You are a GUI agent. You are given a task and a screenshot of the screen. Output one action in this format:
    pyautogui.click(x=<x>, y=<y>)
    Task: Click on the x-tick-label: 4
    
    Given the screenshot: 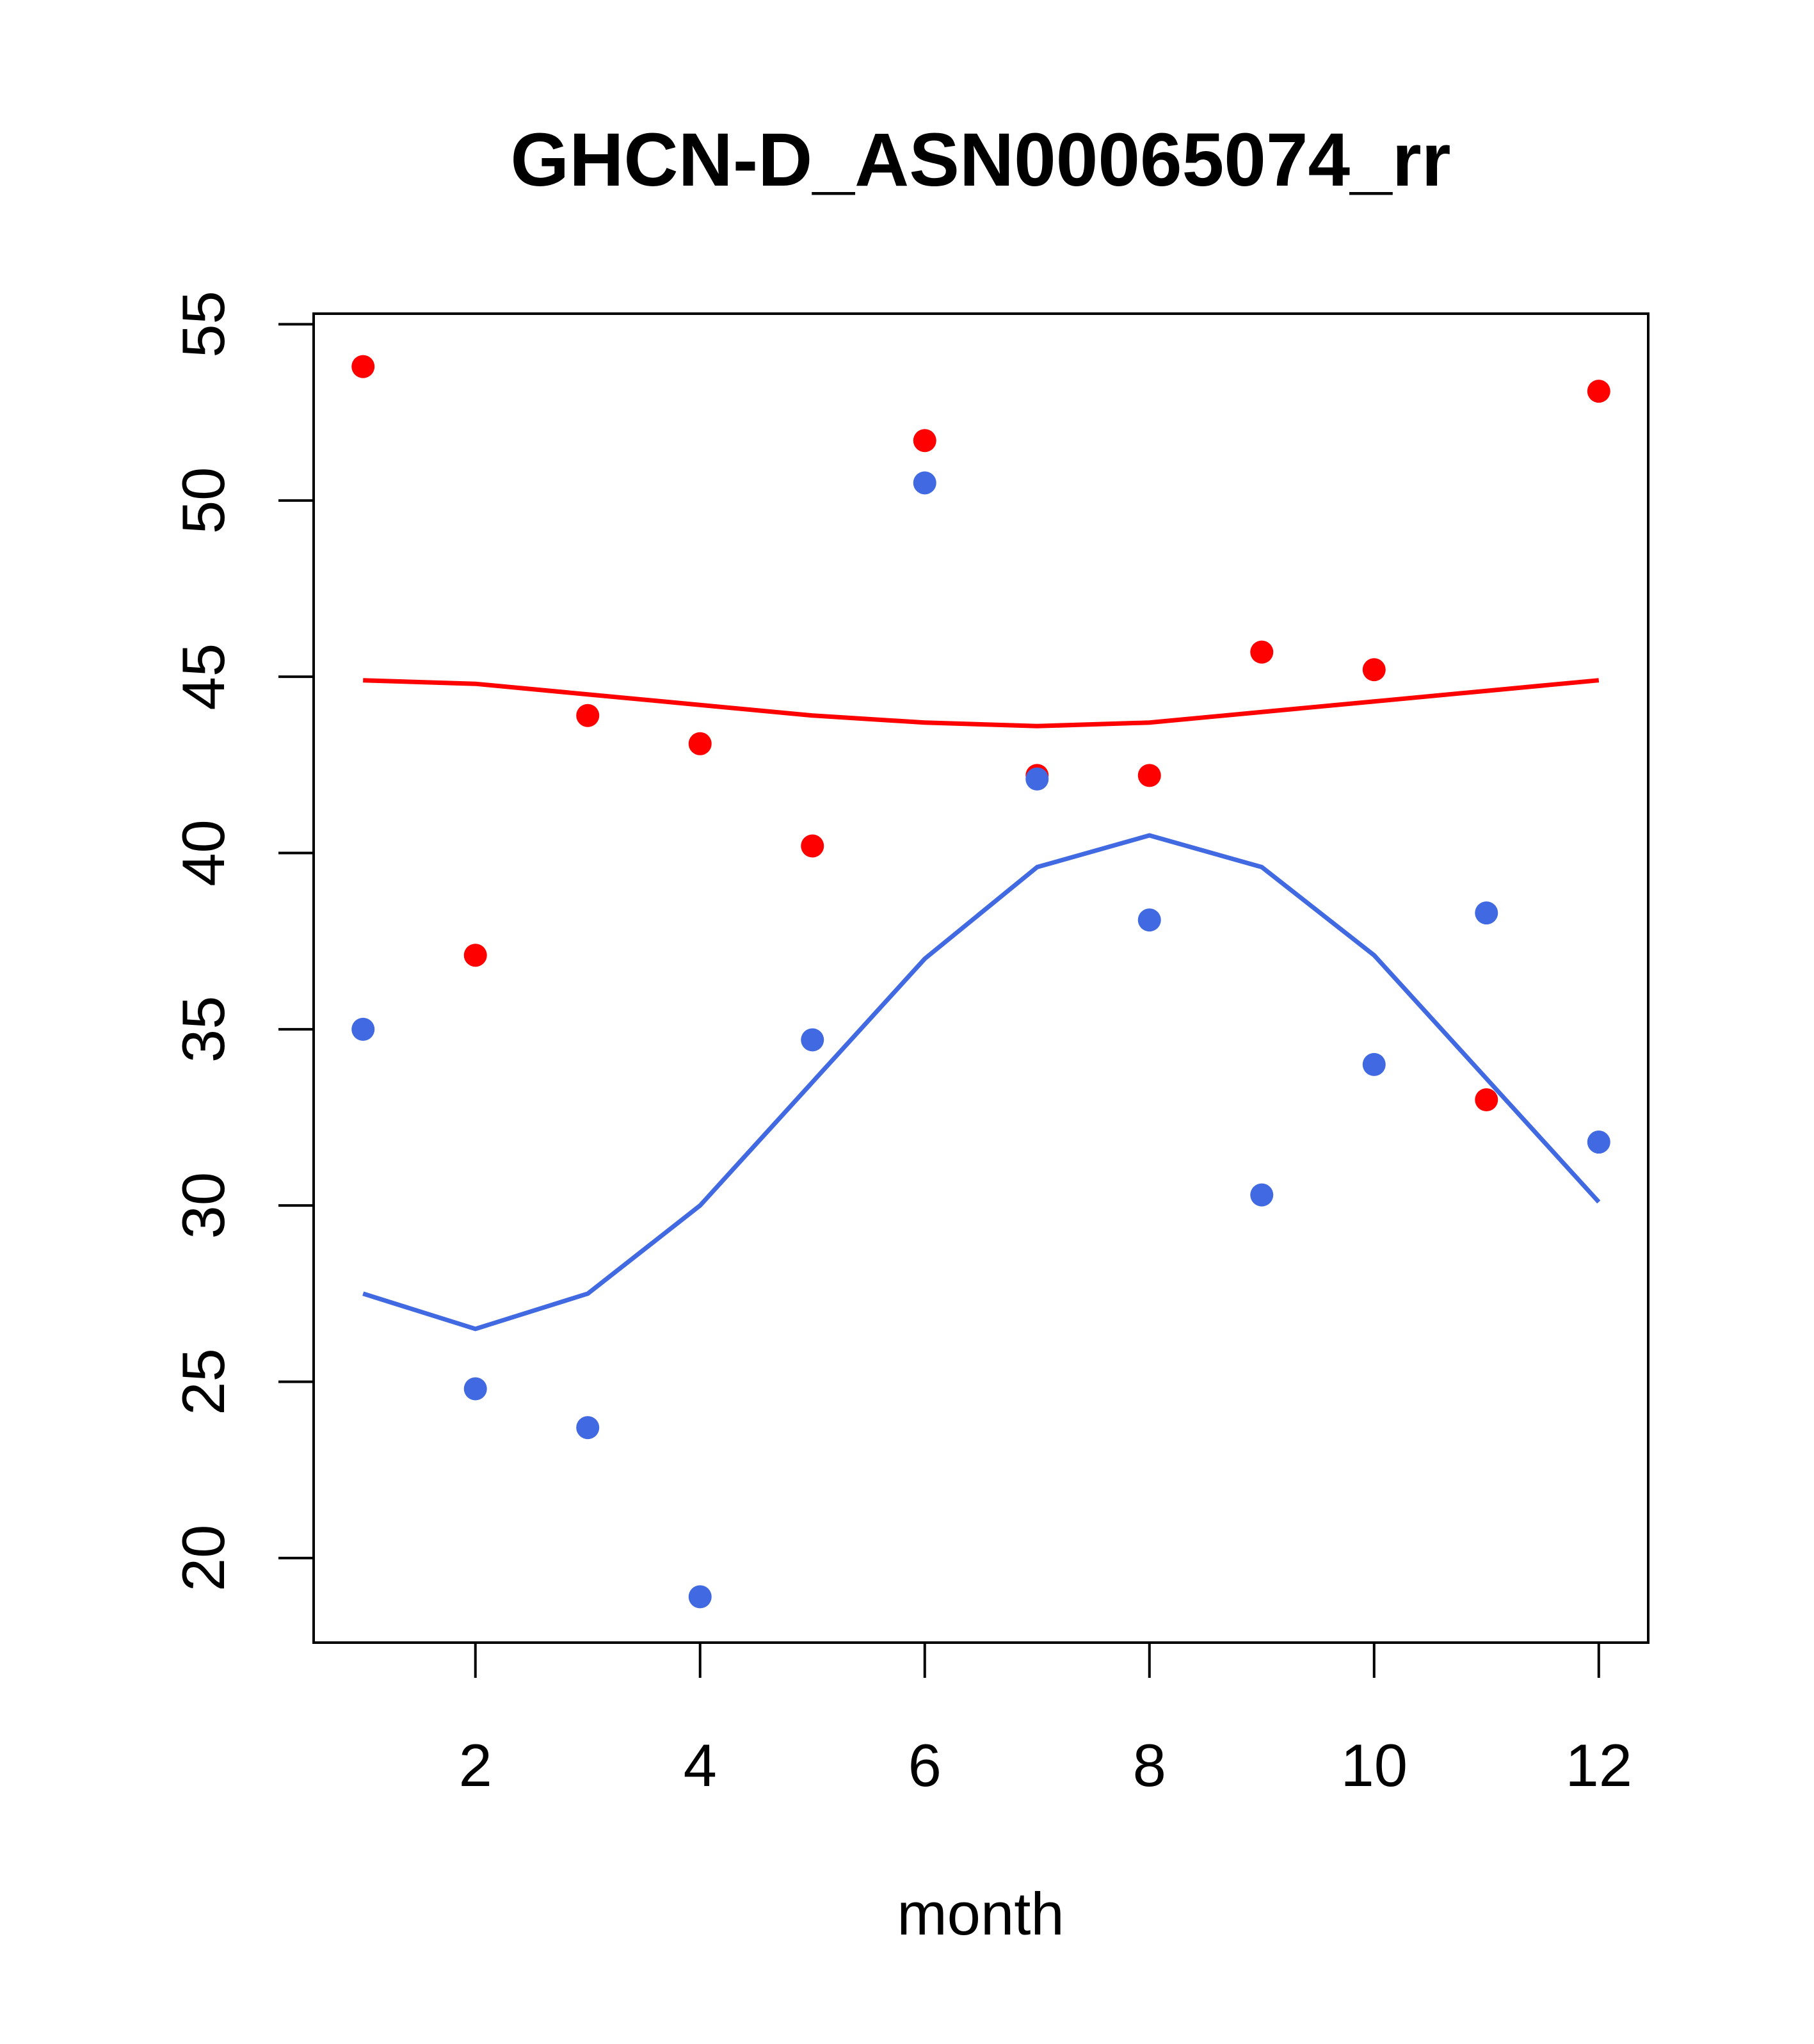 What is the action you would take?
    pyautogui.click(x=700, y=1765)
    